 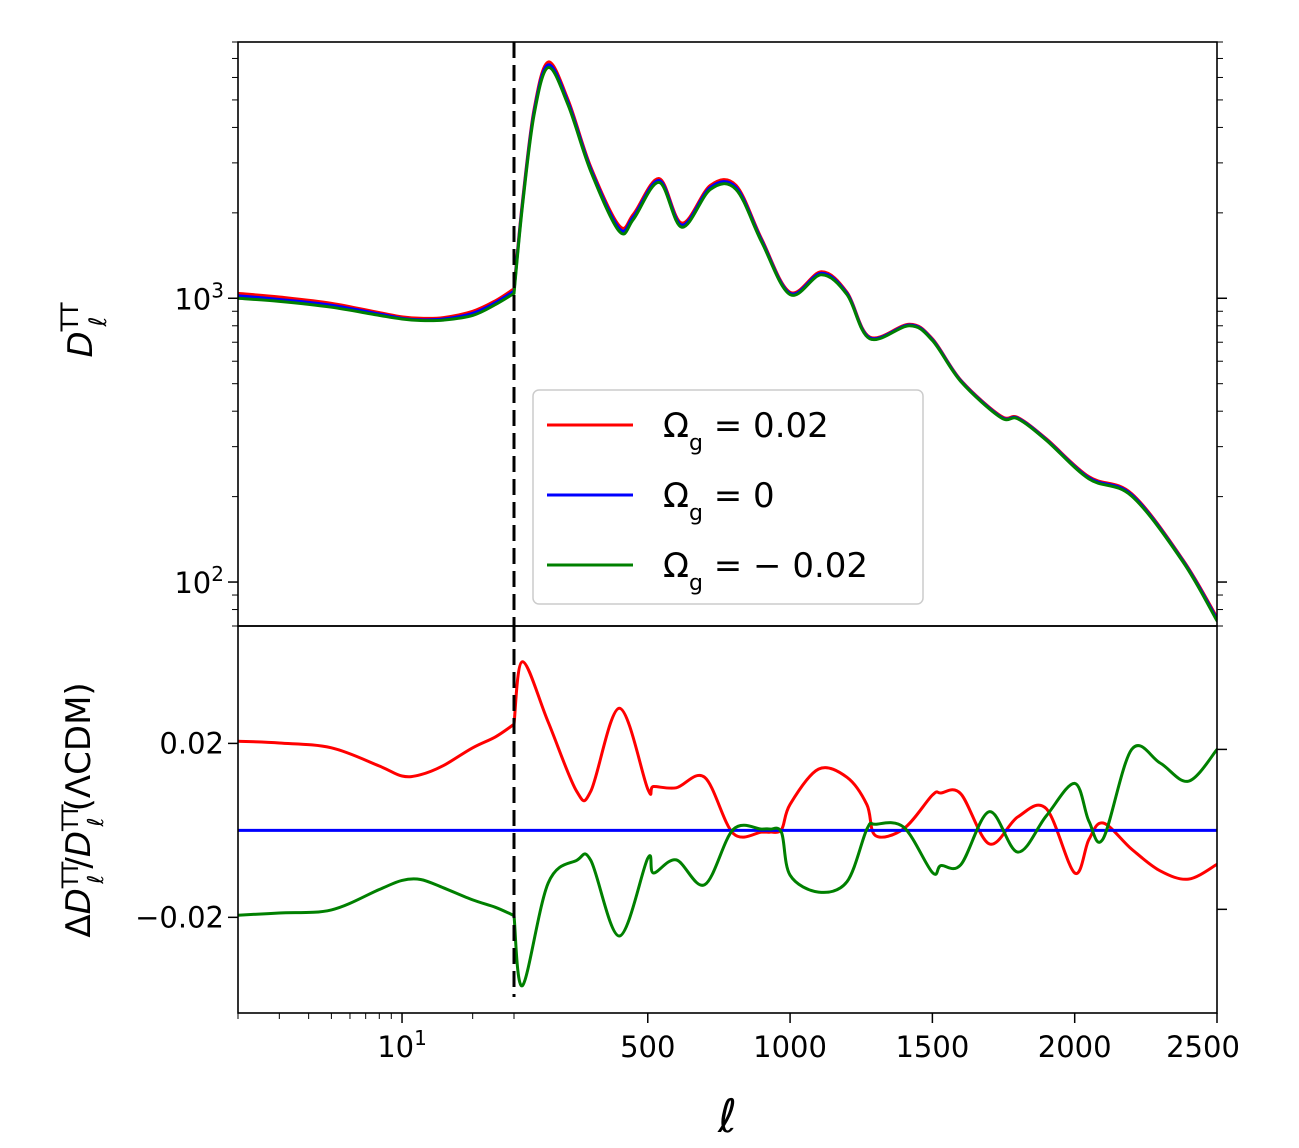 I want to click on xtick-linear-label-1: 1000, so click(x=790, y=1047).